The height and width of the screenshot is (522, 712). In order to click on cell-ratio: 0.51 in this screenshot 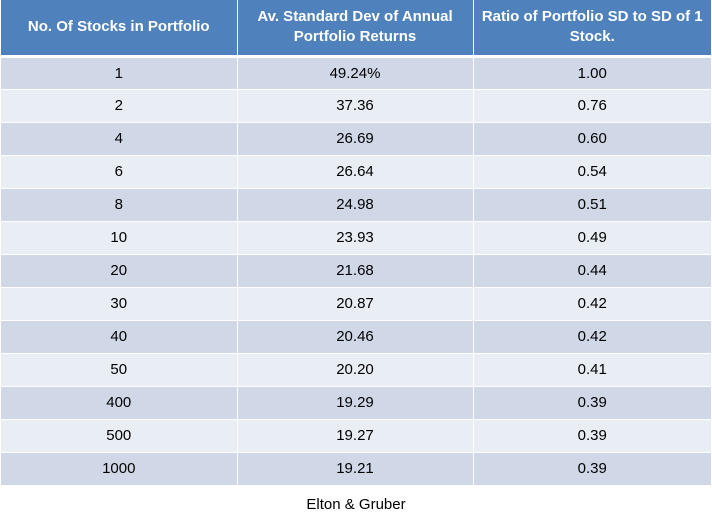, I will do `click(592, 205)`.